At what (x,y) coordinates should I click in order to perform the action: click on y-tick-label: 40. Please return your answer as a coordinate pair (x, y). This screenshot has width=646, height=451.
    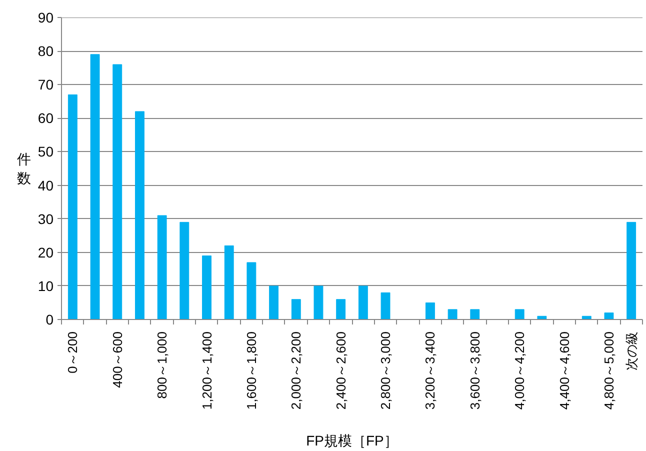
    Looking at the image, I should click on (46, 185).